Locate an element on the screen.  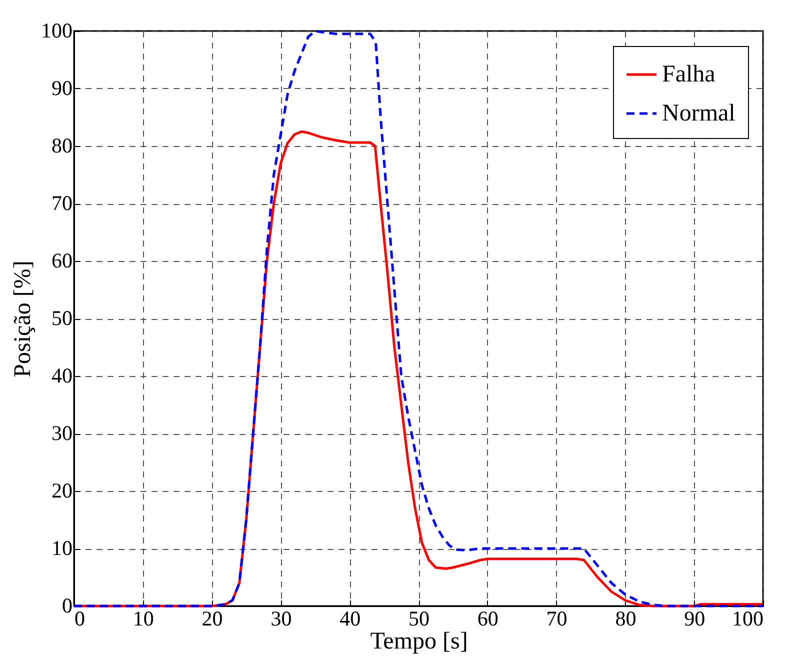
y-axis-title: Posição [%] is located at coordinates (23, 319).